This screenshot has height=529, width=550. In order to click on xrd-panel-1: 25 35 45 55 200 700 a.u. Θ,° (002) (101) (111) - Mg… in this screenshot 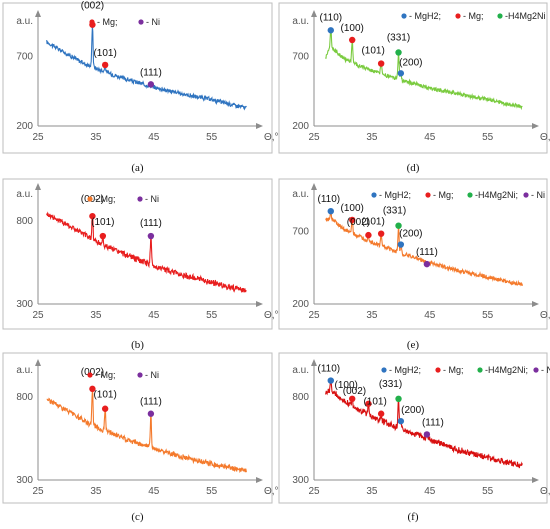, I will do `click(140, 77)`.